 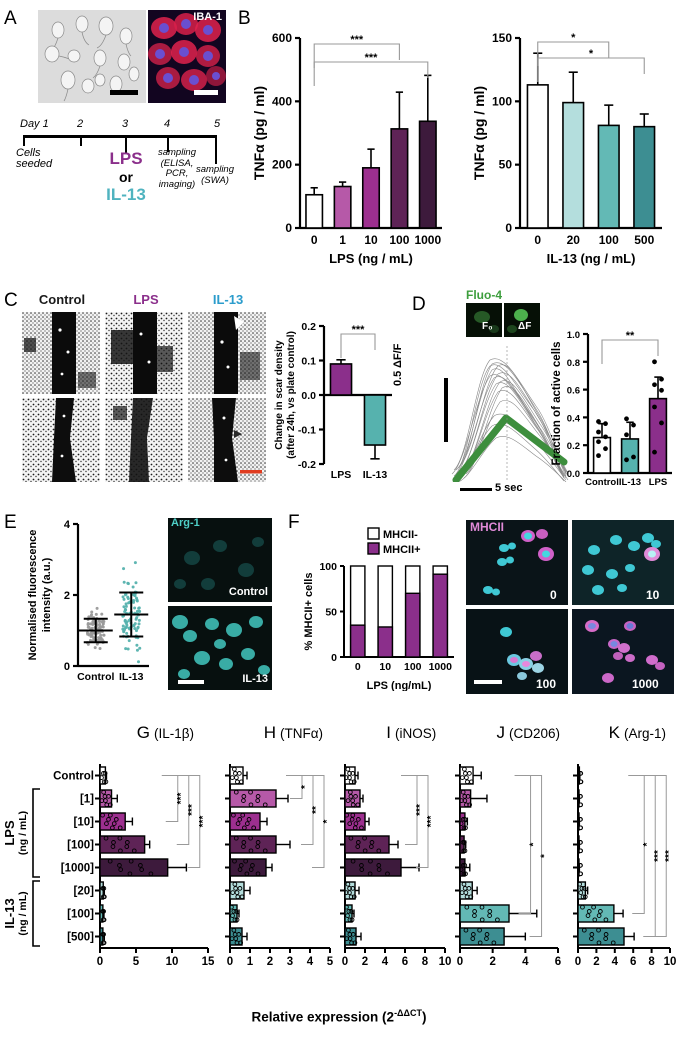 I want to click on svg-text: 2, so click(x=67, y=596).